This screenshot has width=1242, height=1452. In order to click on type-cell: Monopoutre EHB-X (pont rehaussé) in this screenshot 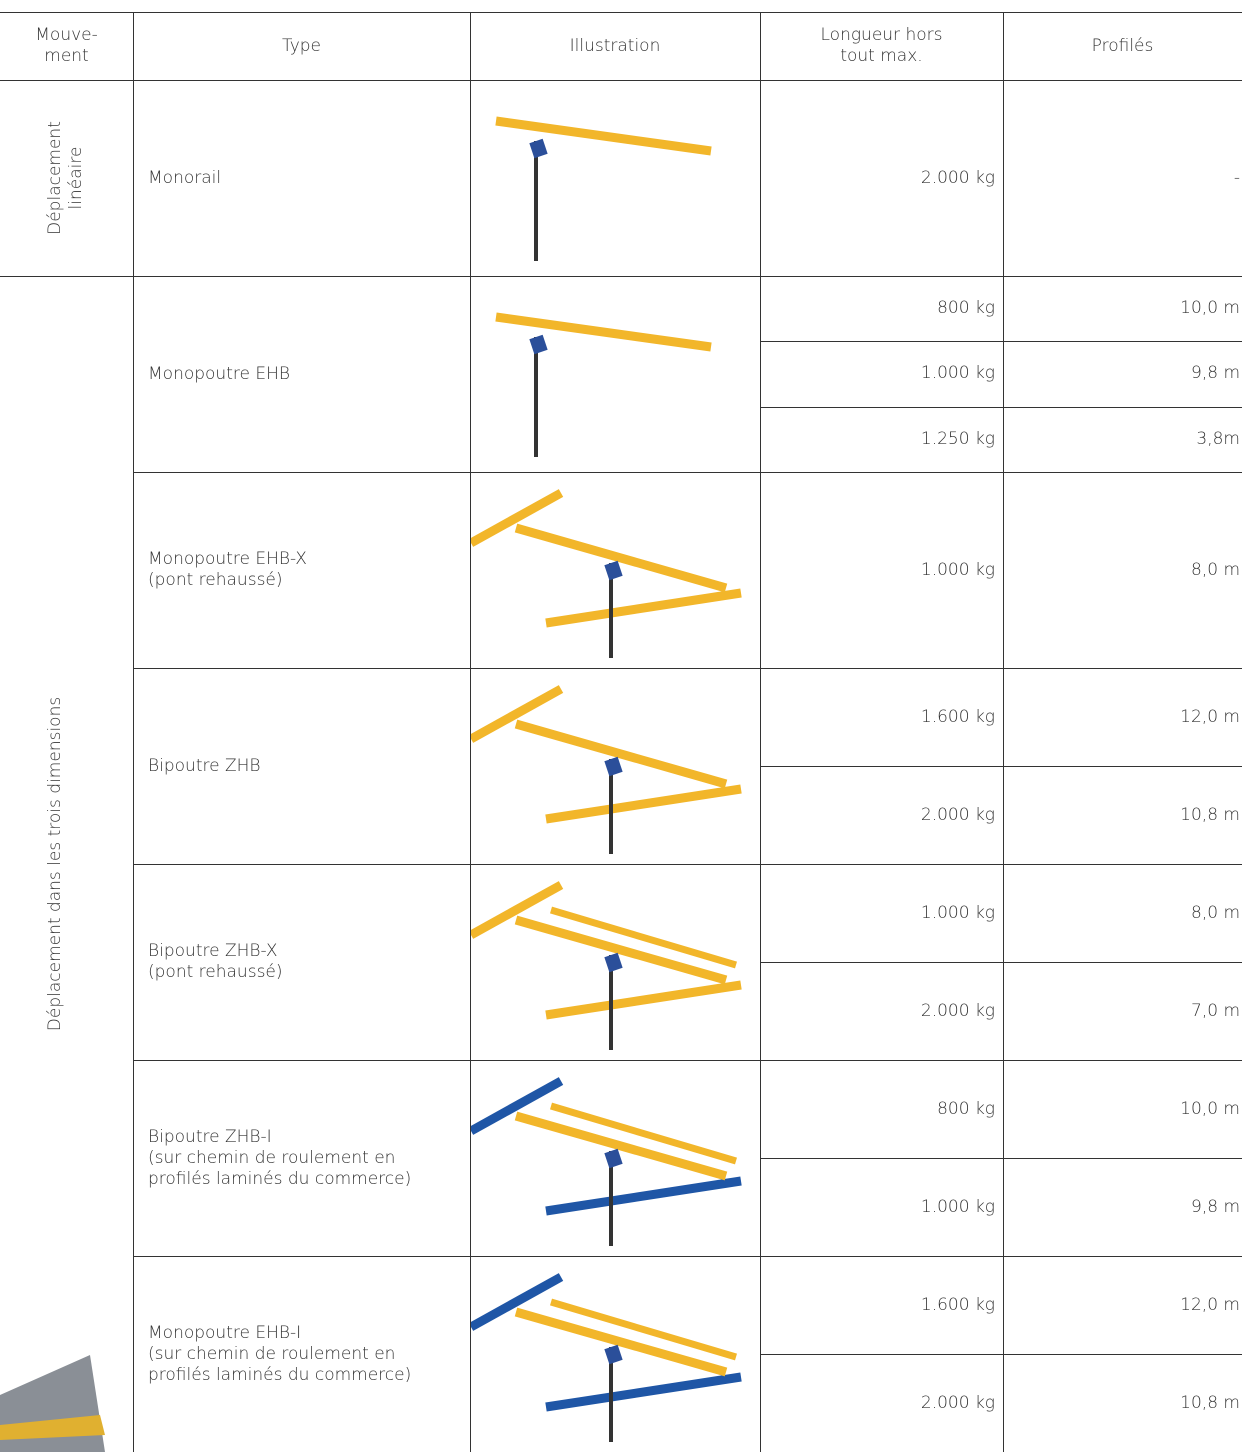, I will do `click(227, 569)`.